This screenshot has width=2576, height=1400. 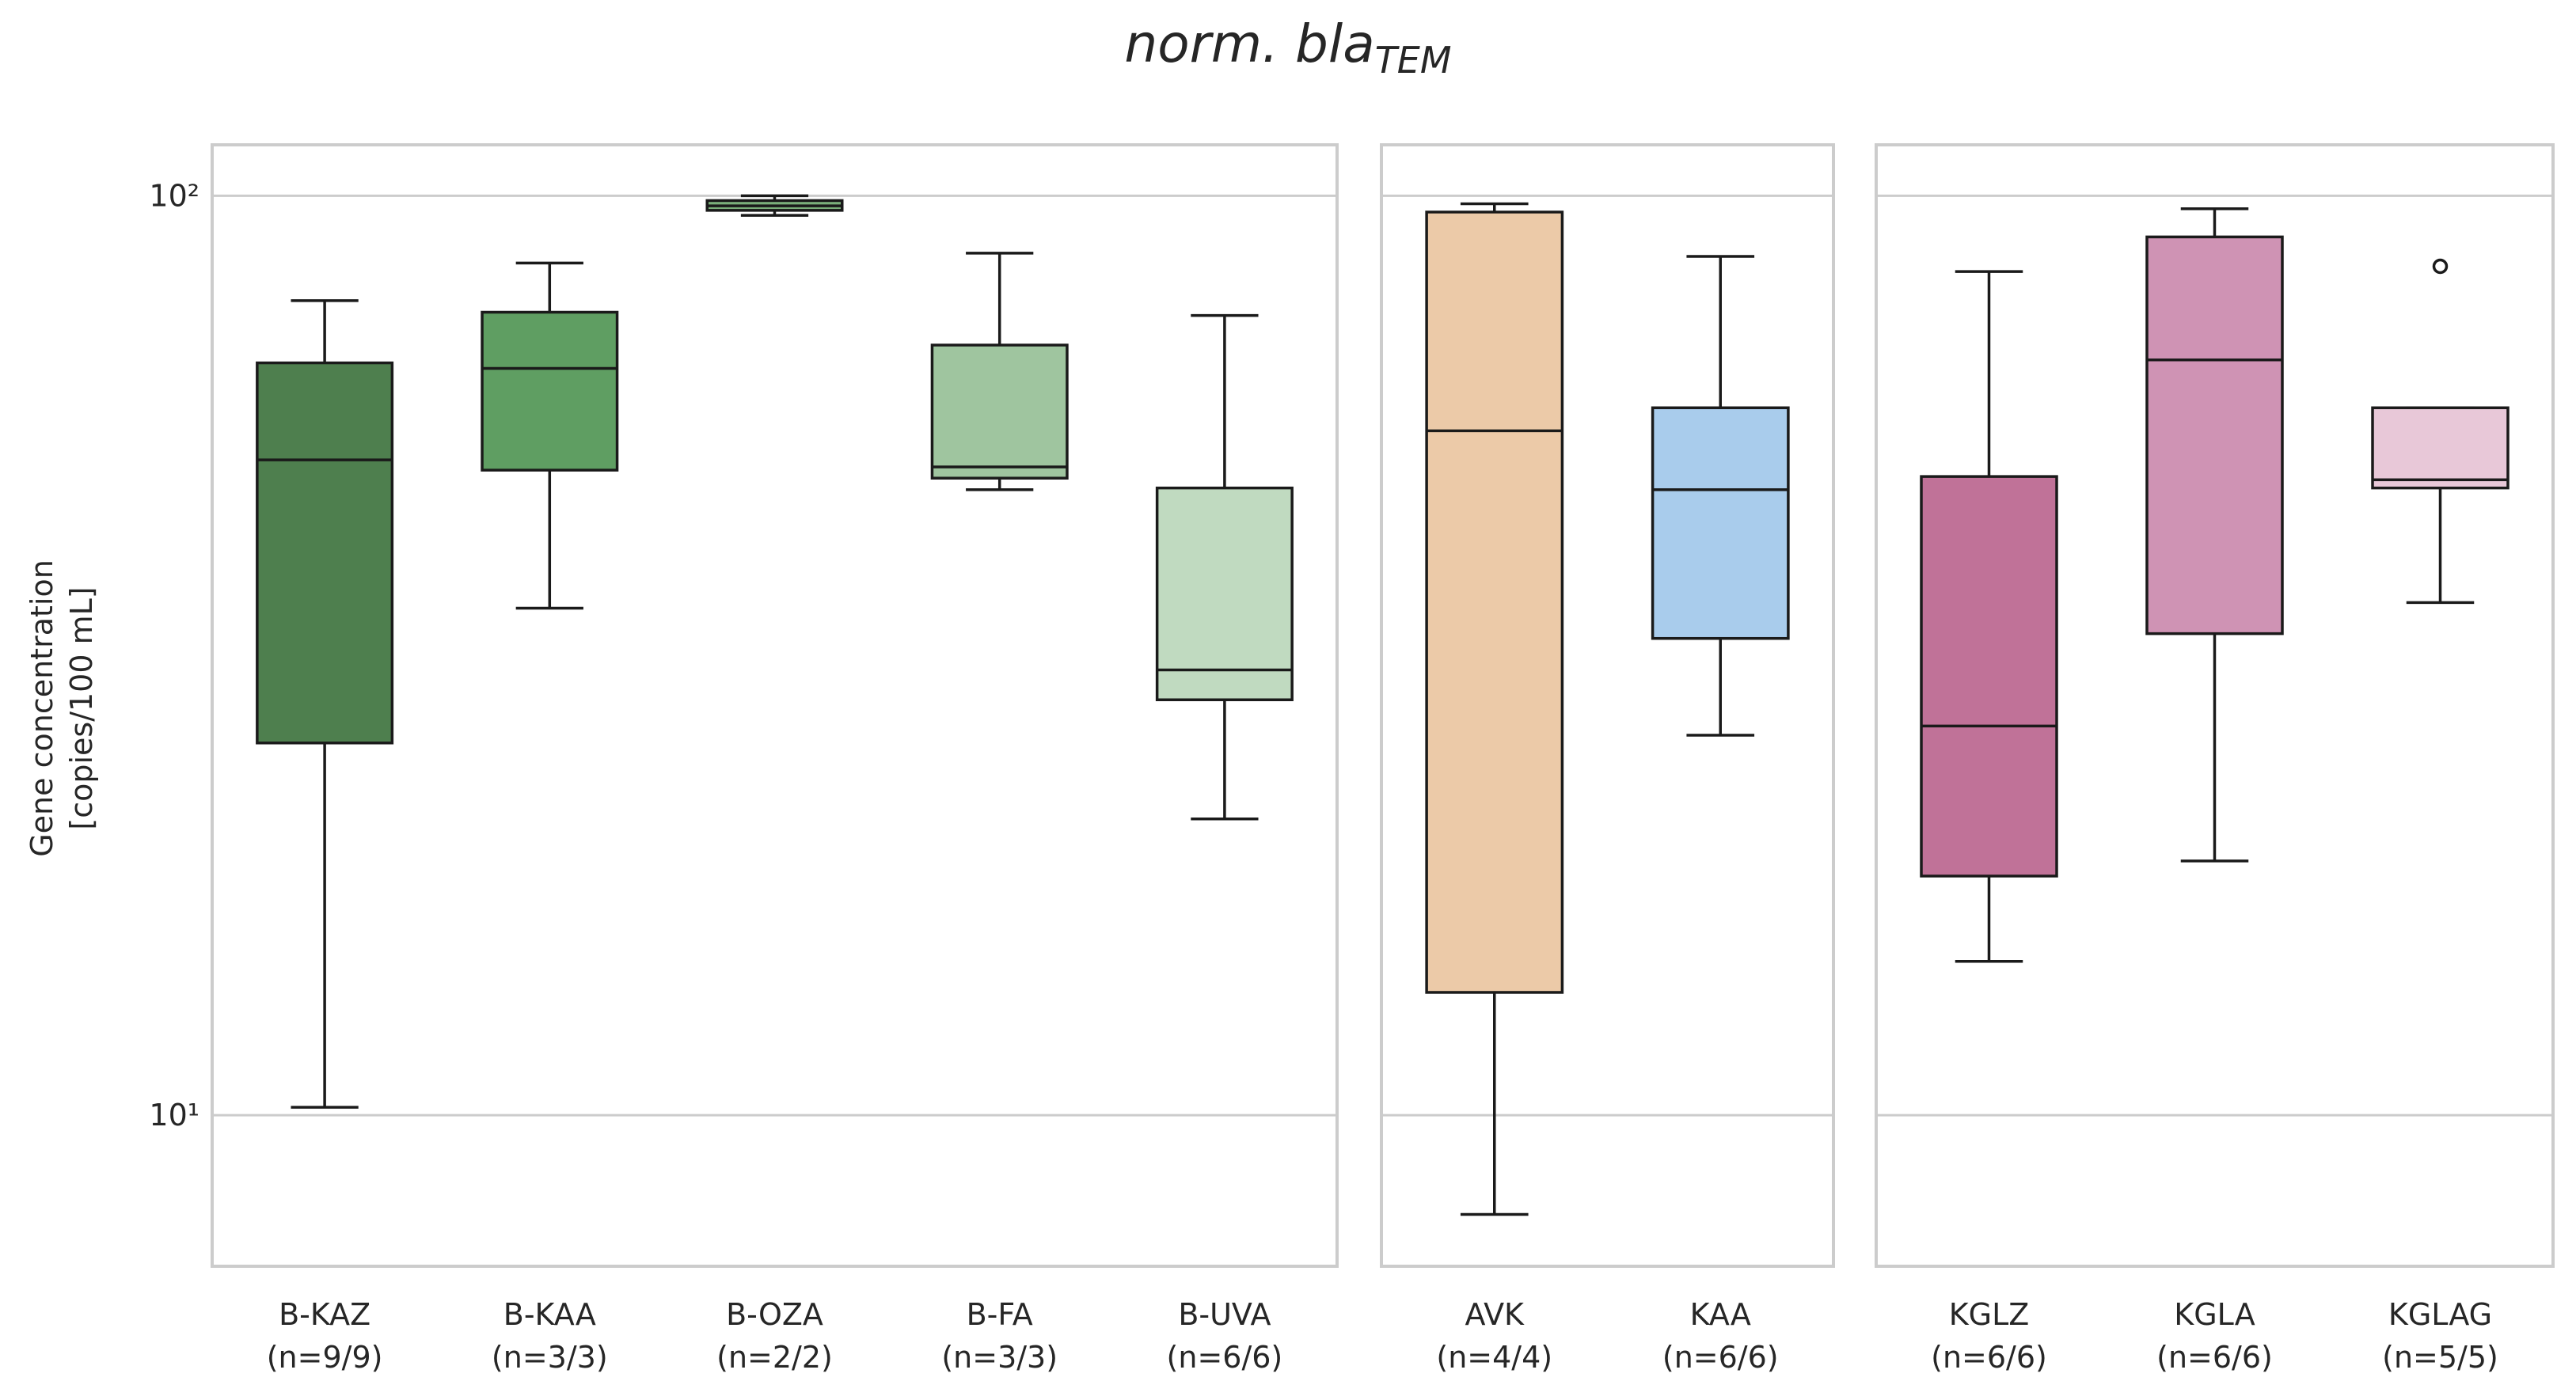 What do you see at coordinates (1413, 60) in the screenshot?
I see `title-subscript: TEM` at bounding box center [1413, 60].